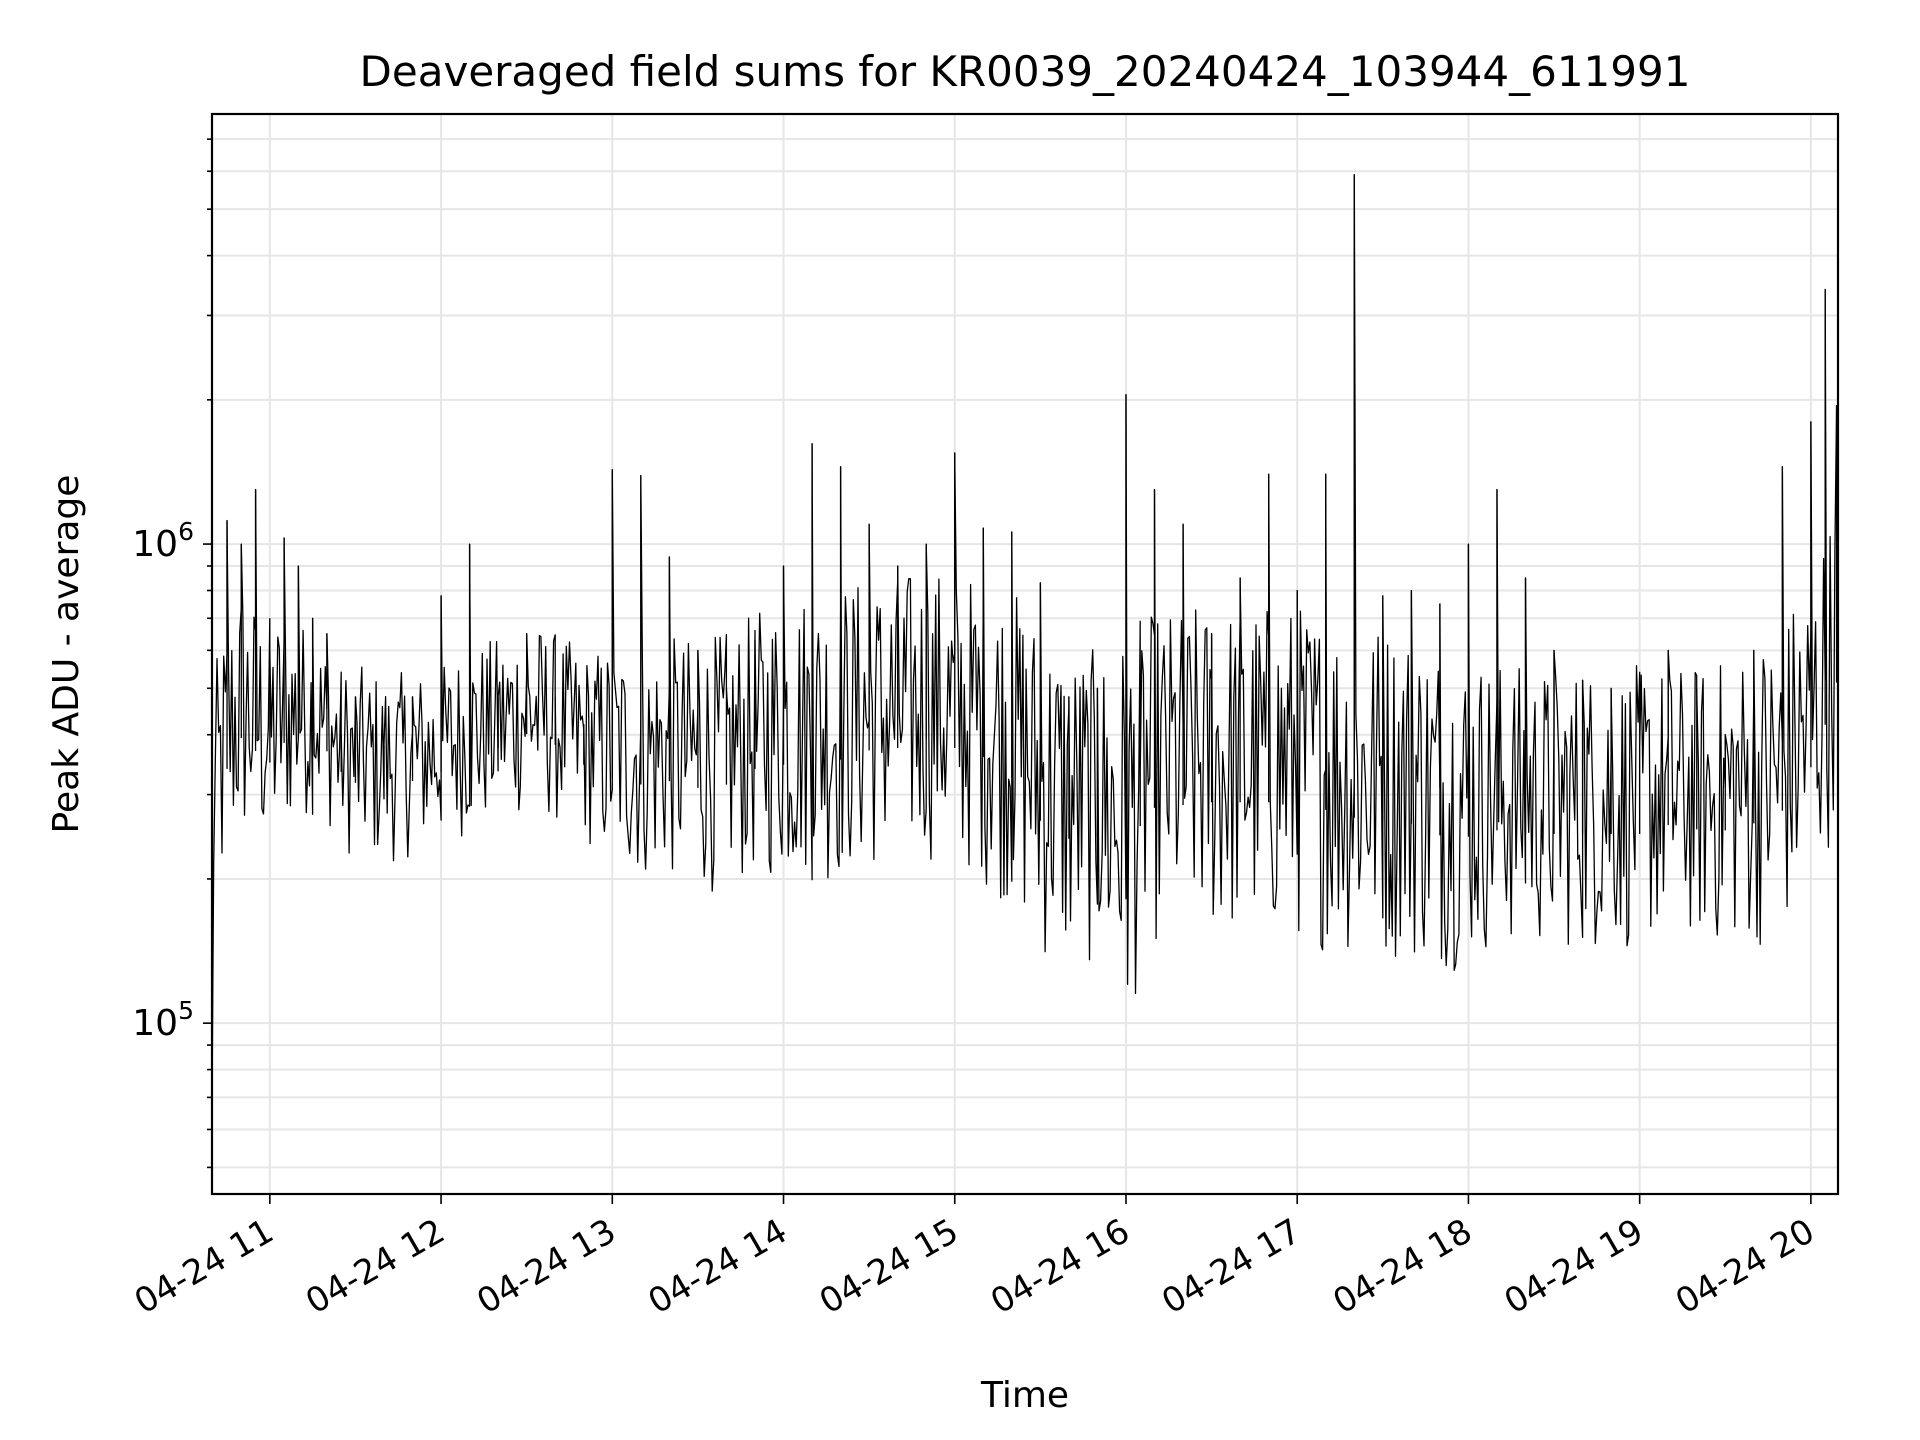 The width and height of the screenshot is (1920, 1440). Describe the element at coordinates (1060, 1266) in the screenshot. I see `x-tick-label: 04-24 16` at that location.